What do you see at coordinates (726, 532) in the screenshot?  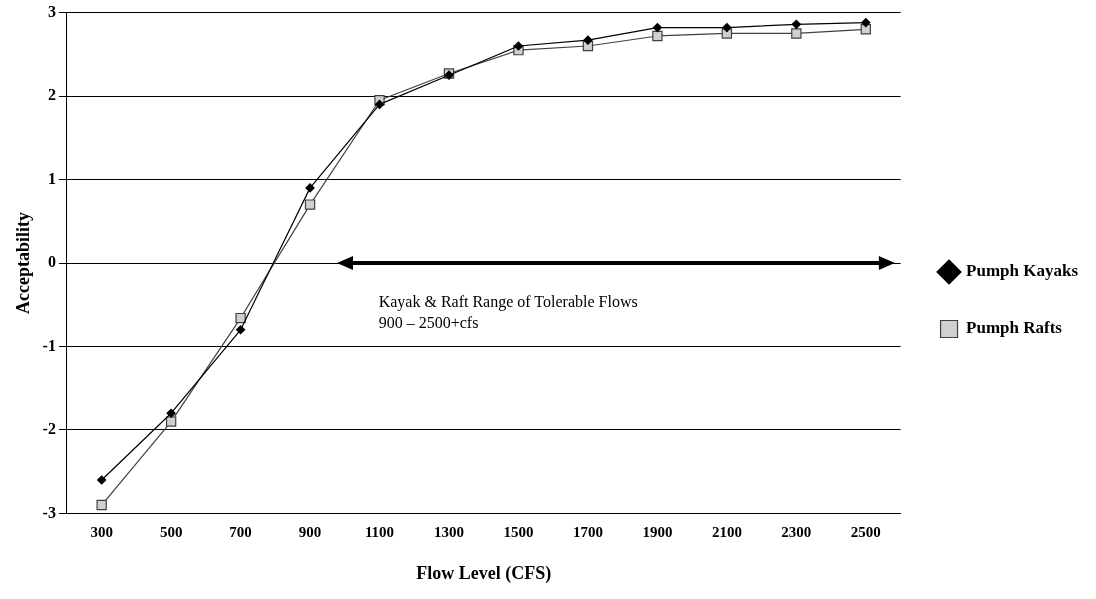 I see `x-tick-label: 2100` at bounding box center [726, 532].